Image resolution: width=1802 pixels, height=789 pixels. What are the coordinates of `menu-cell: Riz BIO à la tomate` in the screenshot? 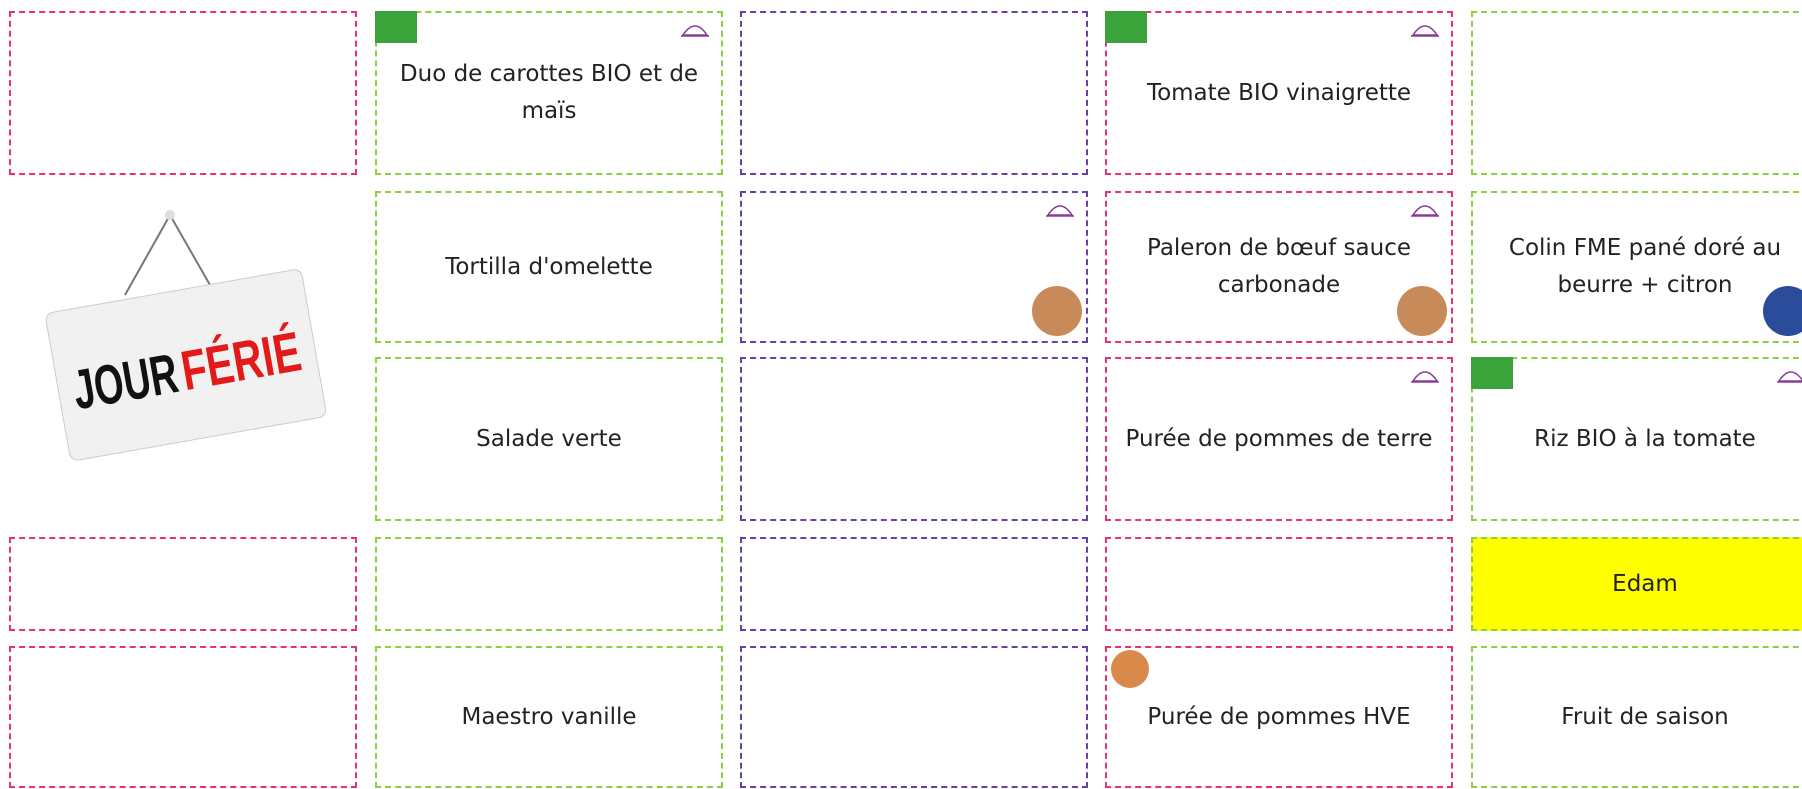 It's located at (1636, 439).